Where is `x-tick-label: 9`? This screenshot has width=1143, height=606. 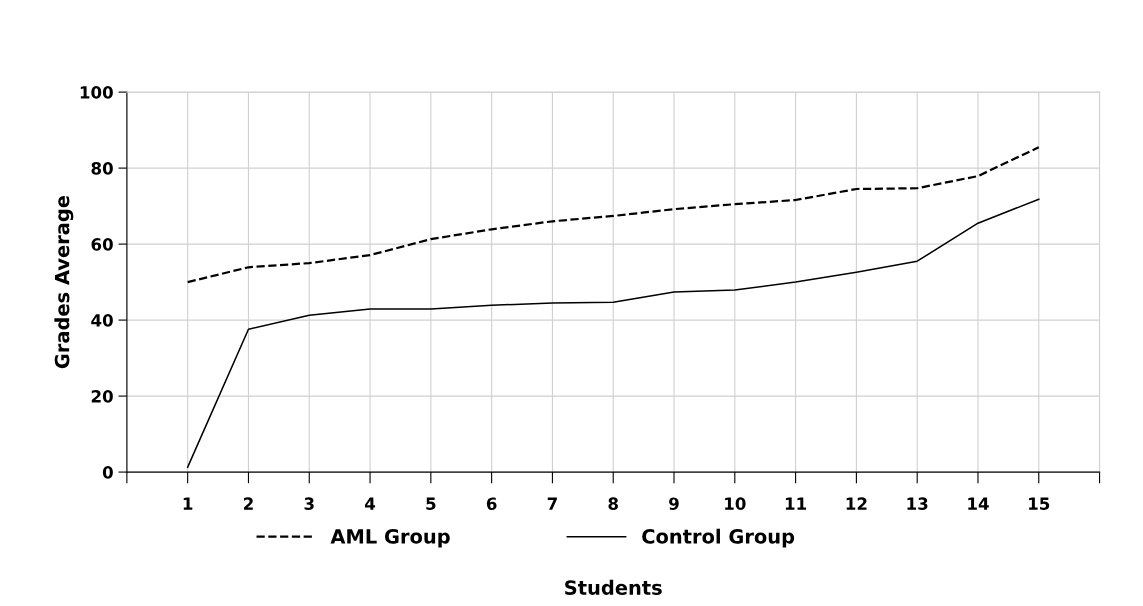 x-tick-label: 9 is located at coordinates (674, 503).